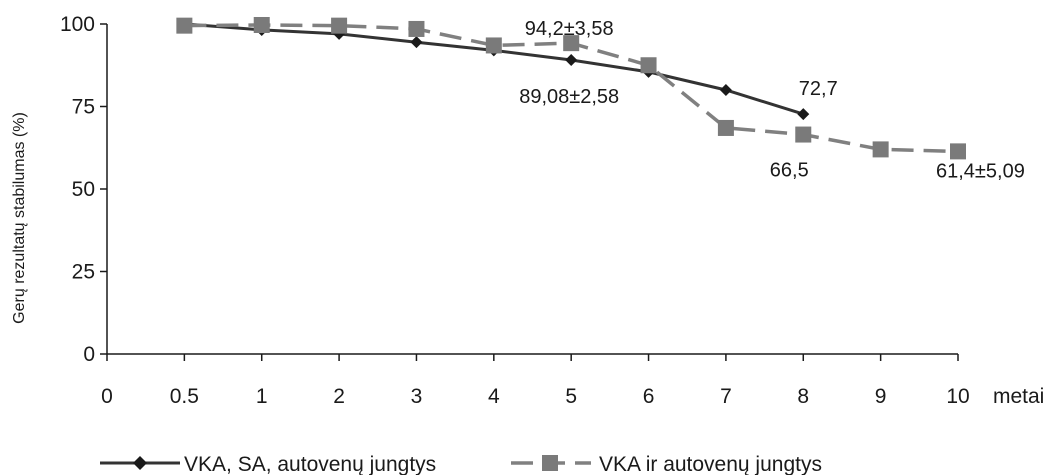 This screenshot has width=1055, height=475. What do you see at coordinates (569, 29) in the screenshot?
I see `data-label: 94,2±3,58` at bounding box center [569, 29].